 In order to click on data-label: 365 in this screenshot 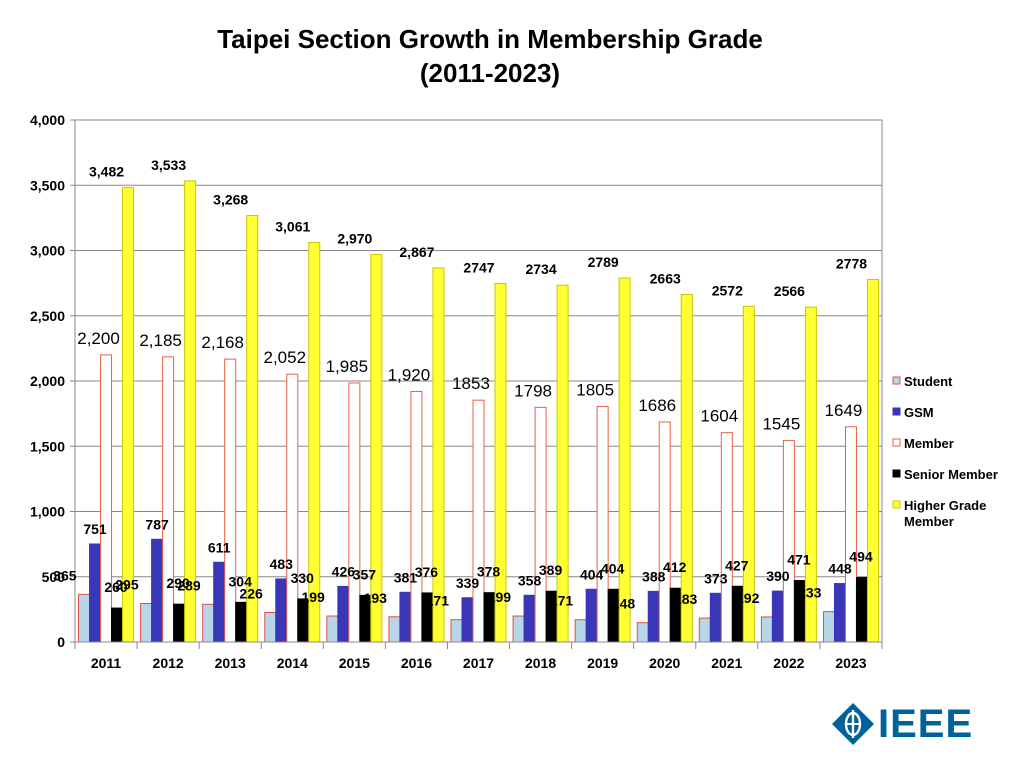, I will do `click(65, 575)`.